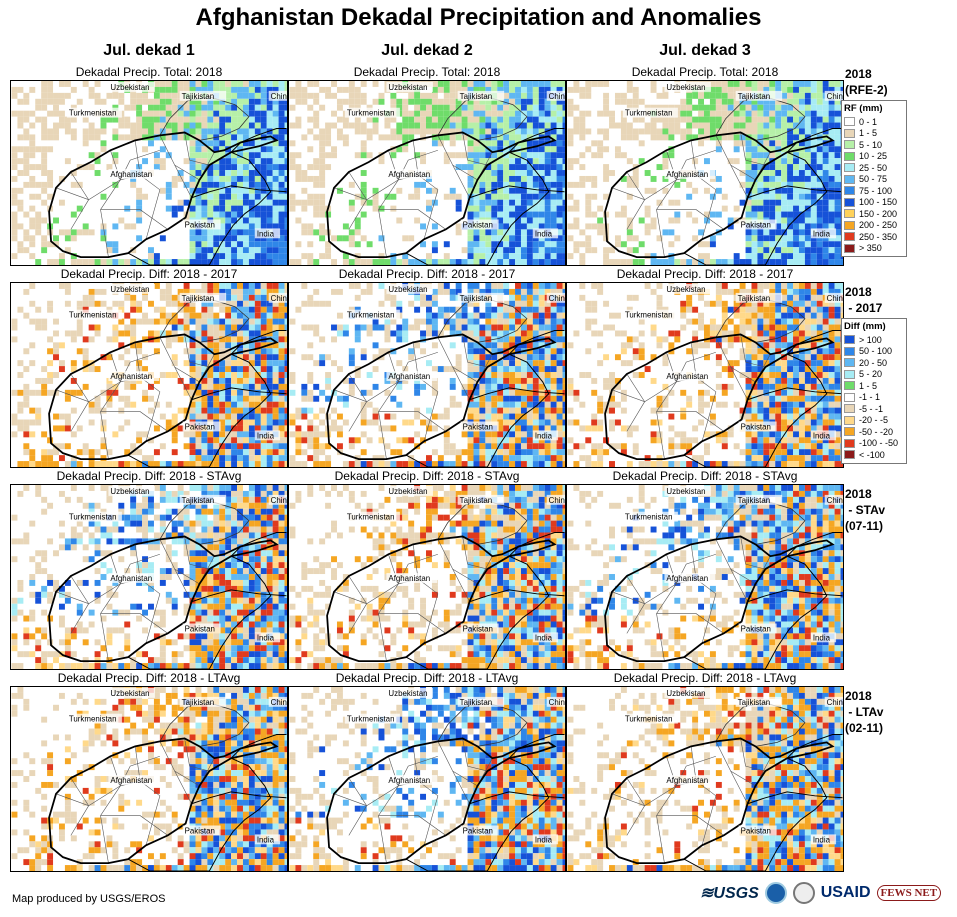  I want to click on agency-logos: ≋USGS USAID FEWS NET, so click(821, 893).